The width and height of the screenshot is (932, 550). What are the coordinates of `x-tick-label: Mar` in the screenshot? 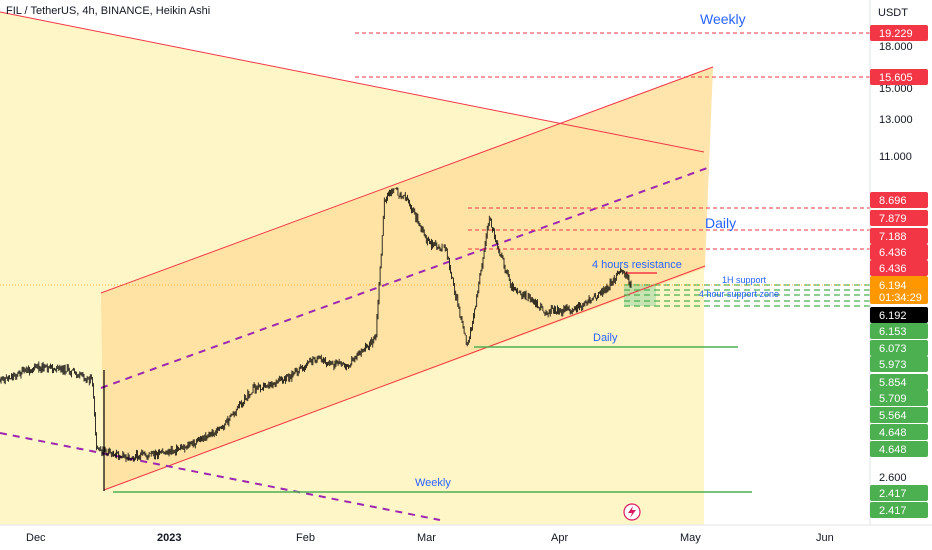 It's located at (426, 538).